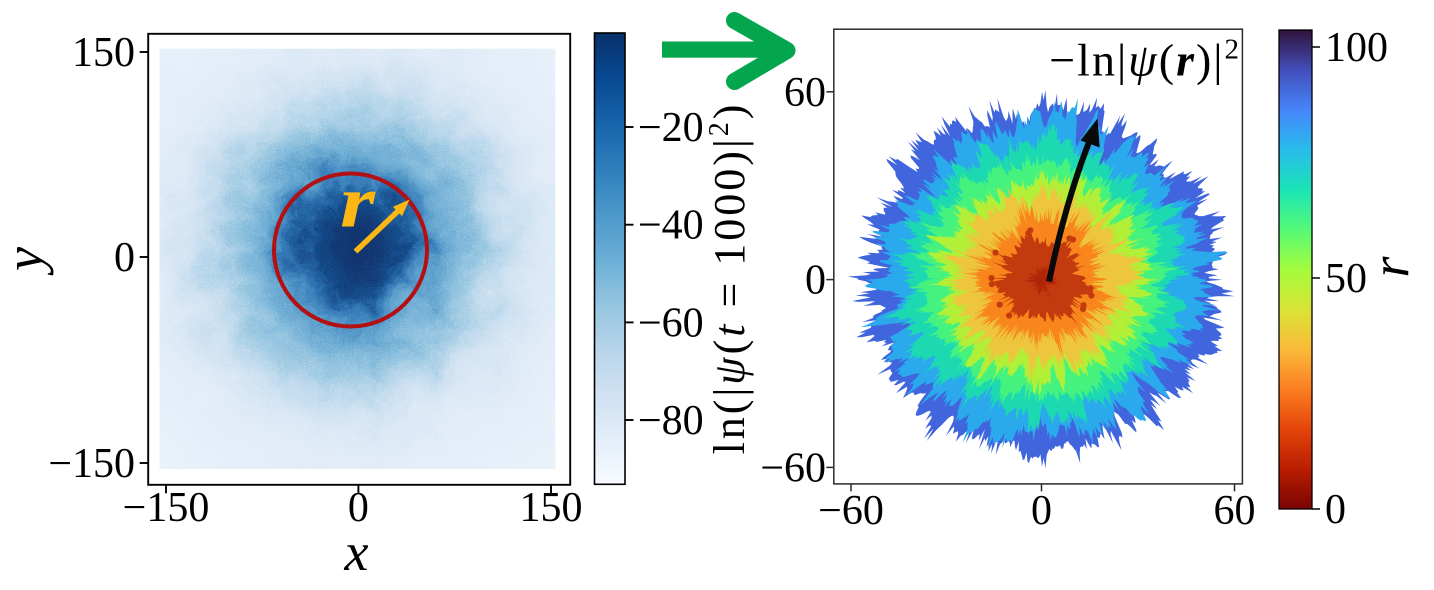 This screenshot has height=590, width=1434. I want to click on svg-text: −20, so click(671, 128).